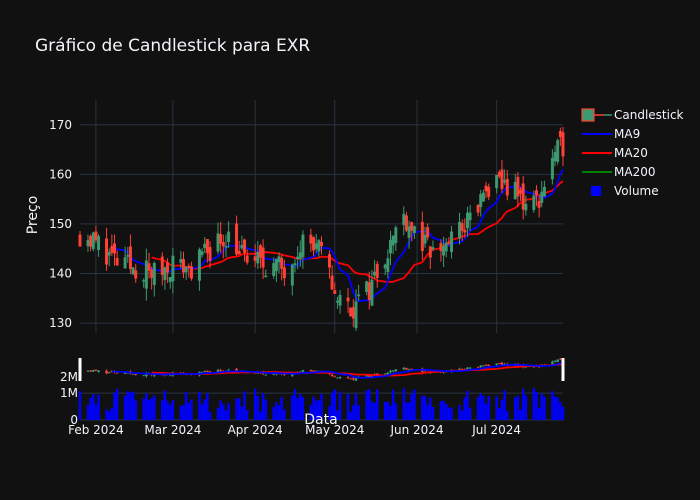 This screenshot has height=500, width=700. What do you see at coordinates (320, 420) in the screenshot?
I see `x-axis-title: Data` at bounding box center [320, 420].